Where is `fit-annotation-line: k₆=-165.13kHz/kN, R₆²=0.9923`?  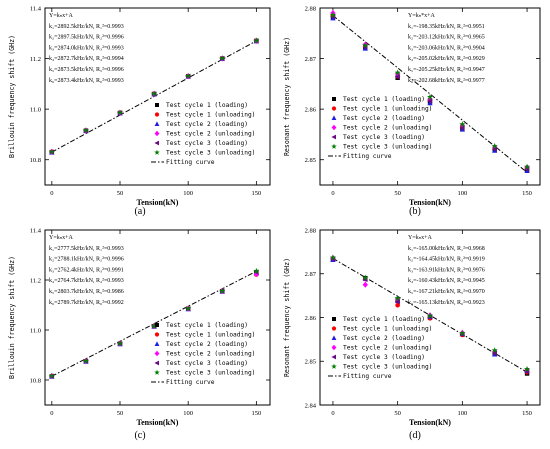
fit-annotation-line: k₆=-165.13kHz/kN, R₆²=0.9923 is located at coordinates (446, 303).